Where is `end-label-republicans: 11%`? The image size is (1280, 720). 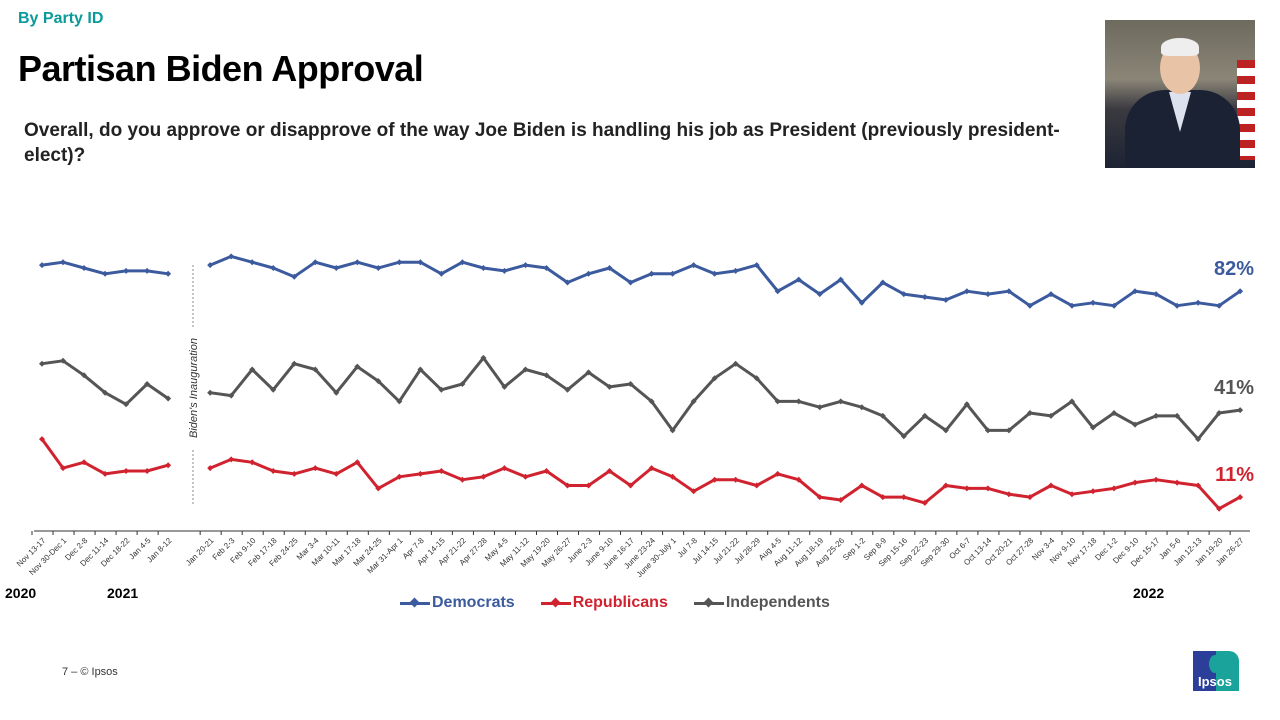 end-label-republicans: 11% is located at coordinates (1234, 475).